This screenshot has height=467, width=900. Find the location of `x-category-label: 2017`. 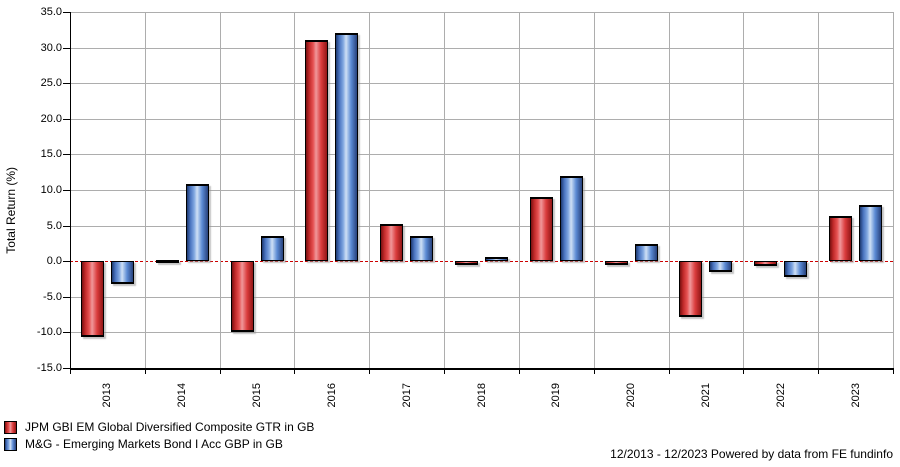

x-category-label: 2017 is located at coordinates (407, 395).